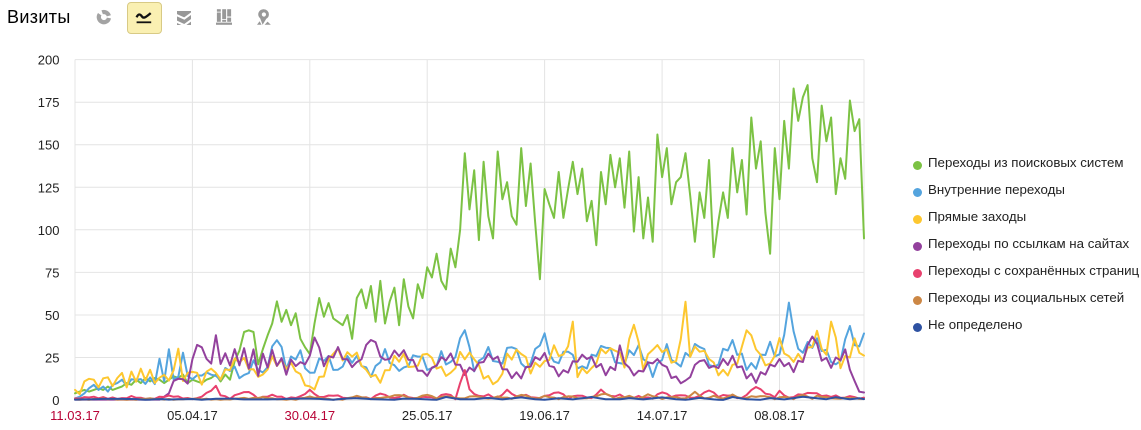  I want to click on svg-text: 25.05.17, so click(427, 415).